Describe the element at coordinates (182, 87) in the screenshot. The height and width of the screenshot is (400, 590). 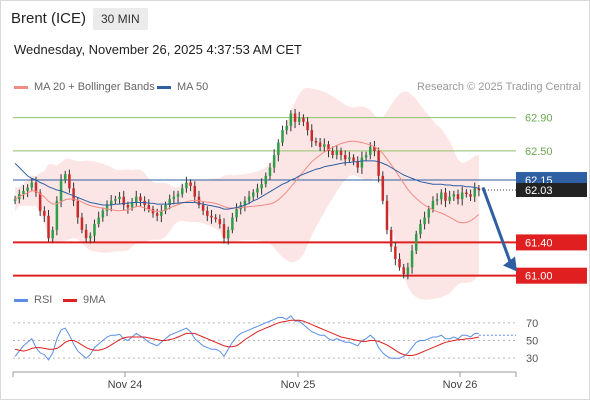
I see `legend-ma50: MA 50` at that location.